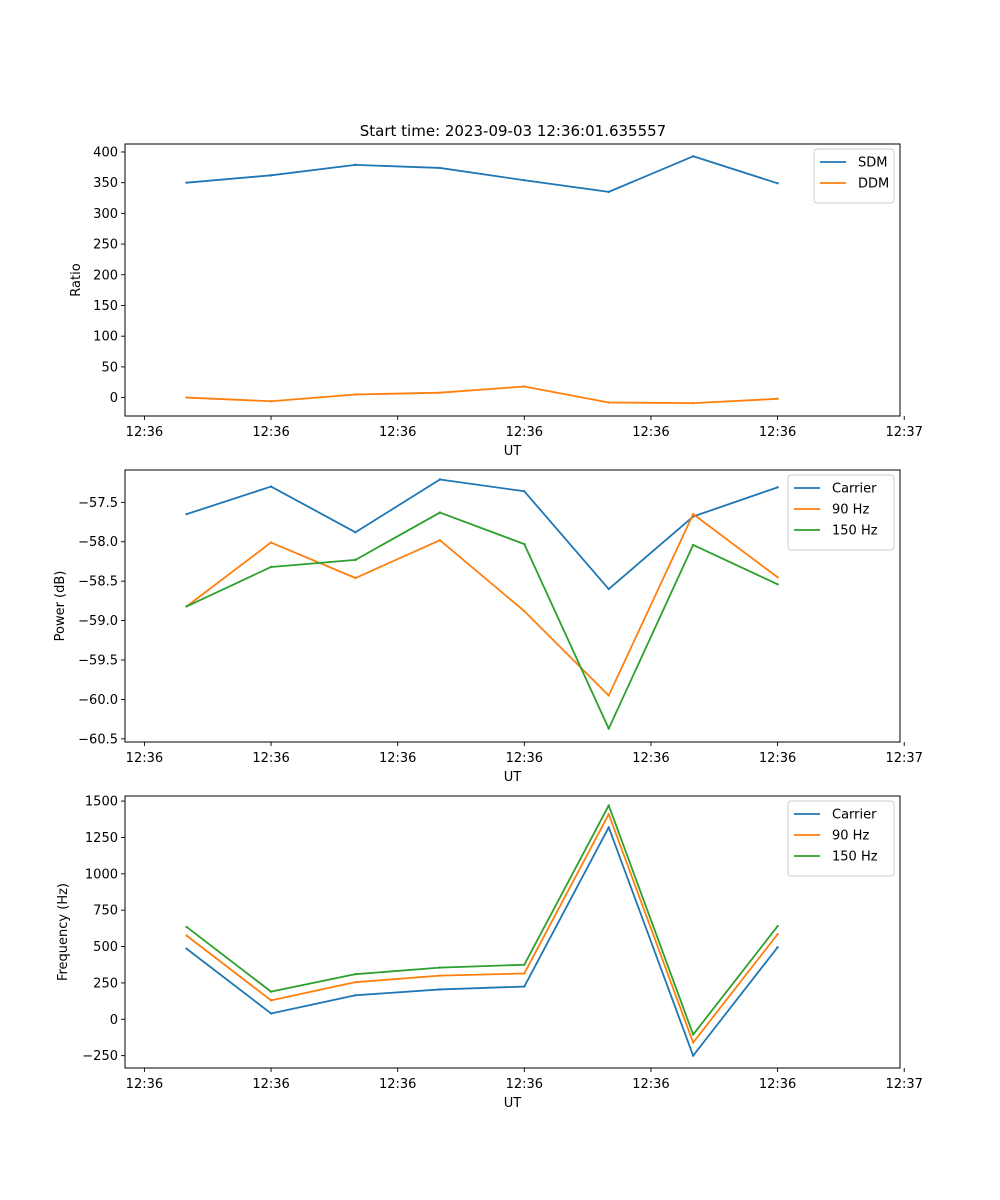  Describe the element at coordinates (482, 928) in the screenshot. I see `series-line-90-hz` at that location.